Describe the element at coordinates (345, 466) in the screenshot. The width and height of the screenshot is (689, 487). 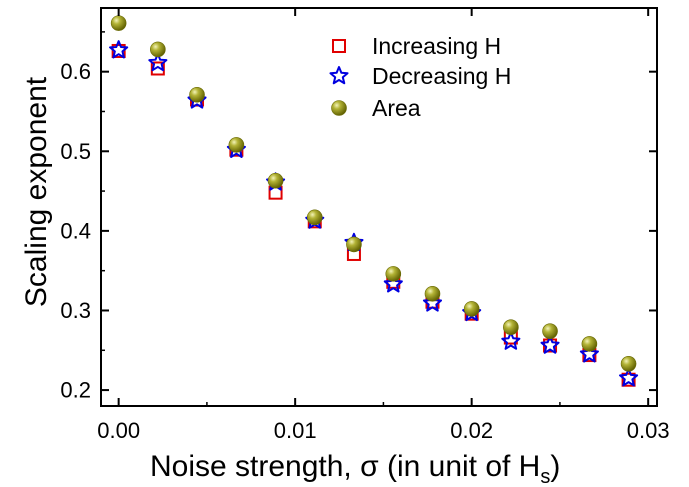
I see `x-axis-title-main: Noise strength, σ (in unit of H` at that location.